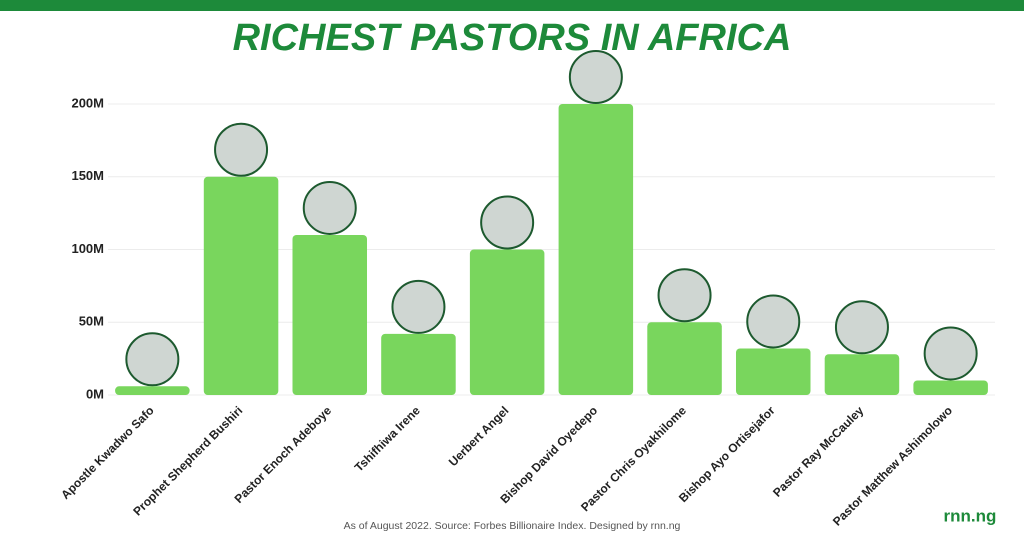 The width and height of the screenshot is (1024, 538). Describe the element at coordinates (479, 436) in the screenshot. I see `x-tick-label: Uerbert Angel` at that location.